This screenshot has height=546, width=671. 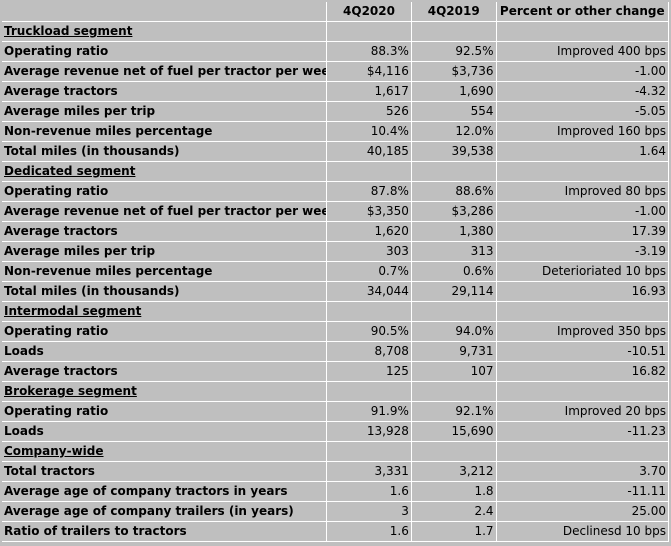 What do you see at coordinates (369, 51) in the screenshot?
I see `value-4q2020: 88.3%` at bounding box center [369, 51].